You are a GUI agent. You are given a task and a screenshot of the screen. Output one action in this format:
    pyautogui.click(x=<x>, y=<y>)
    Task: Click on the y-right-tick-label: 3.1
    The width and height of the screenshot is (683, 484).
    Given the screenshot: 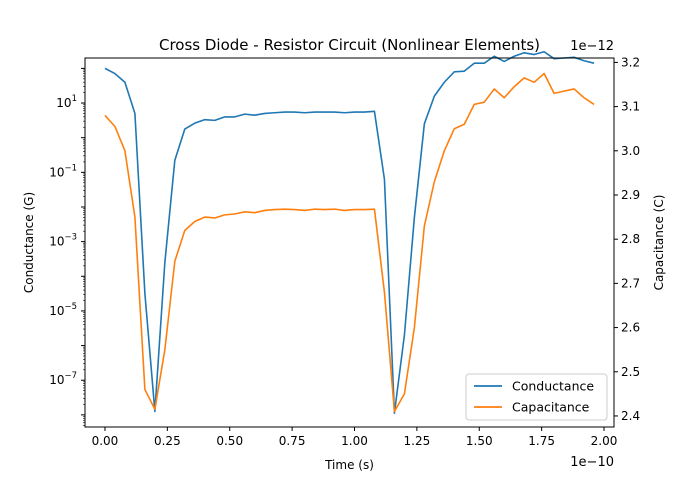 What is the action you would take?
    pyautogui.click(x=630, y=107)
    